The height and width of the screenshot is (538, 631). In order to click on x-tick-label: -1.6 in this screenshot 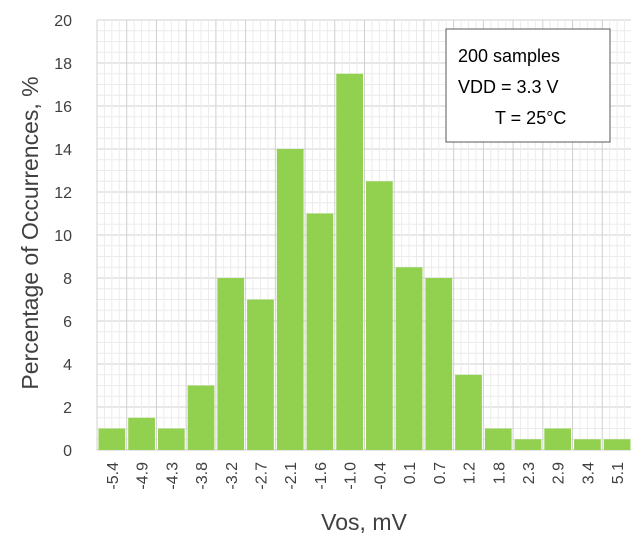, I will do `click(321, 476)`.